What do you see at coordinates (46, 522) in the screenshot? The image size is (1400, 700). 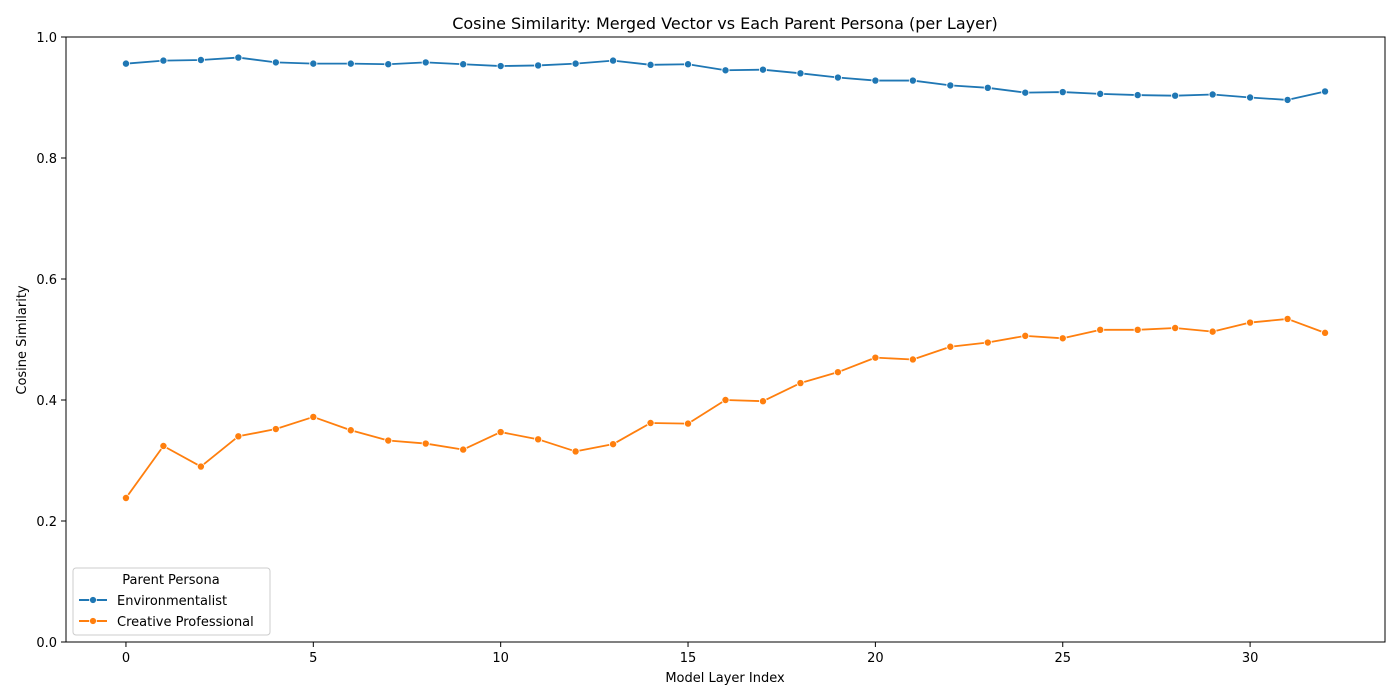 I see `y-tick-label: 0.2` at bounding box center [46, 522].